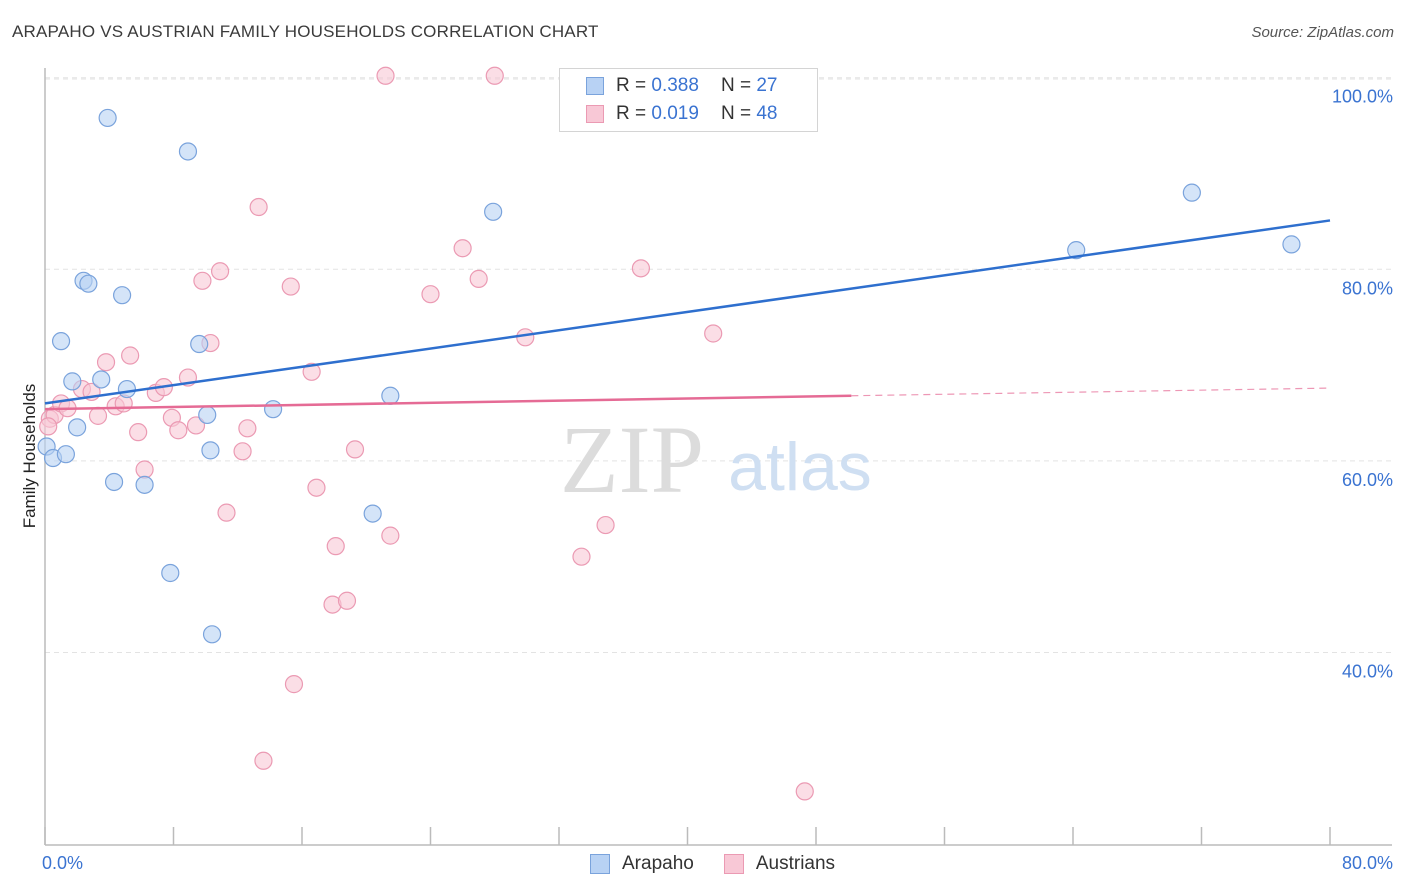 The height and width of the screenshot is (892, 1406). Describe the element at coordinates (595, 114) in the screenshot. I see `austrians-swatch` at that location.